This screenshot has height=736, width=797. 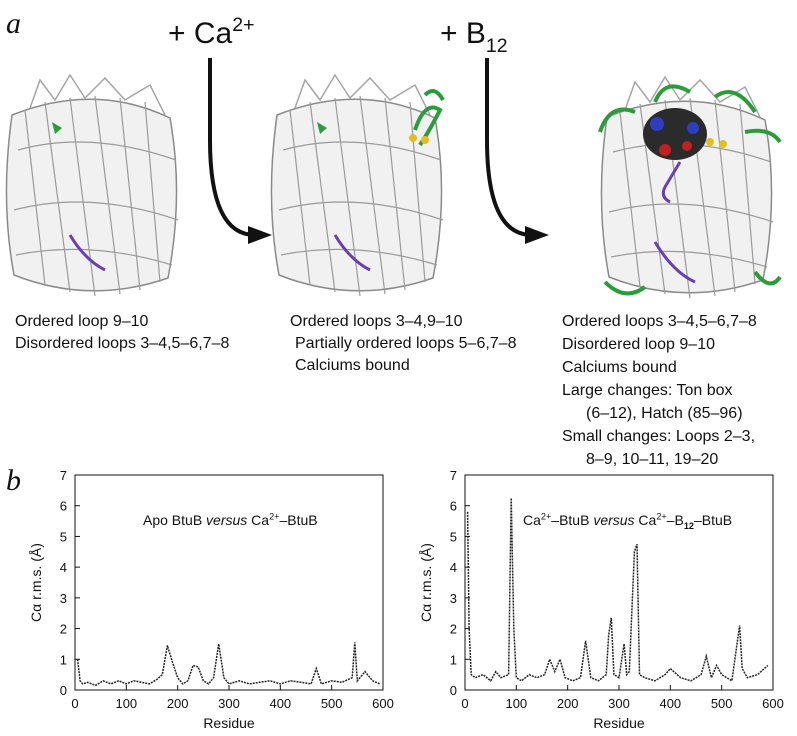 I want to click on state-text: Ordered loop 9–10, so click(x=82, y=321).